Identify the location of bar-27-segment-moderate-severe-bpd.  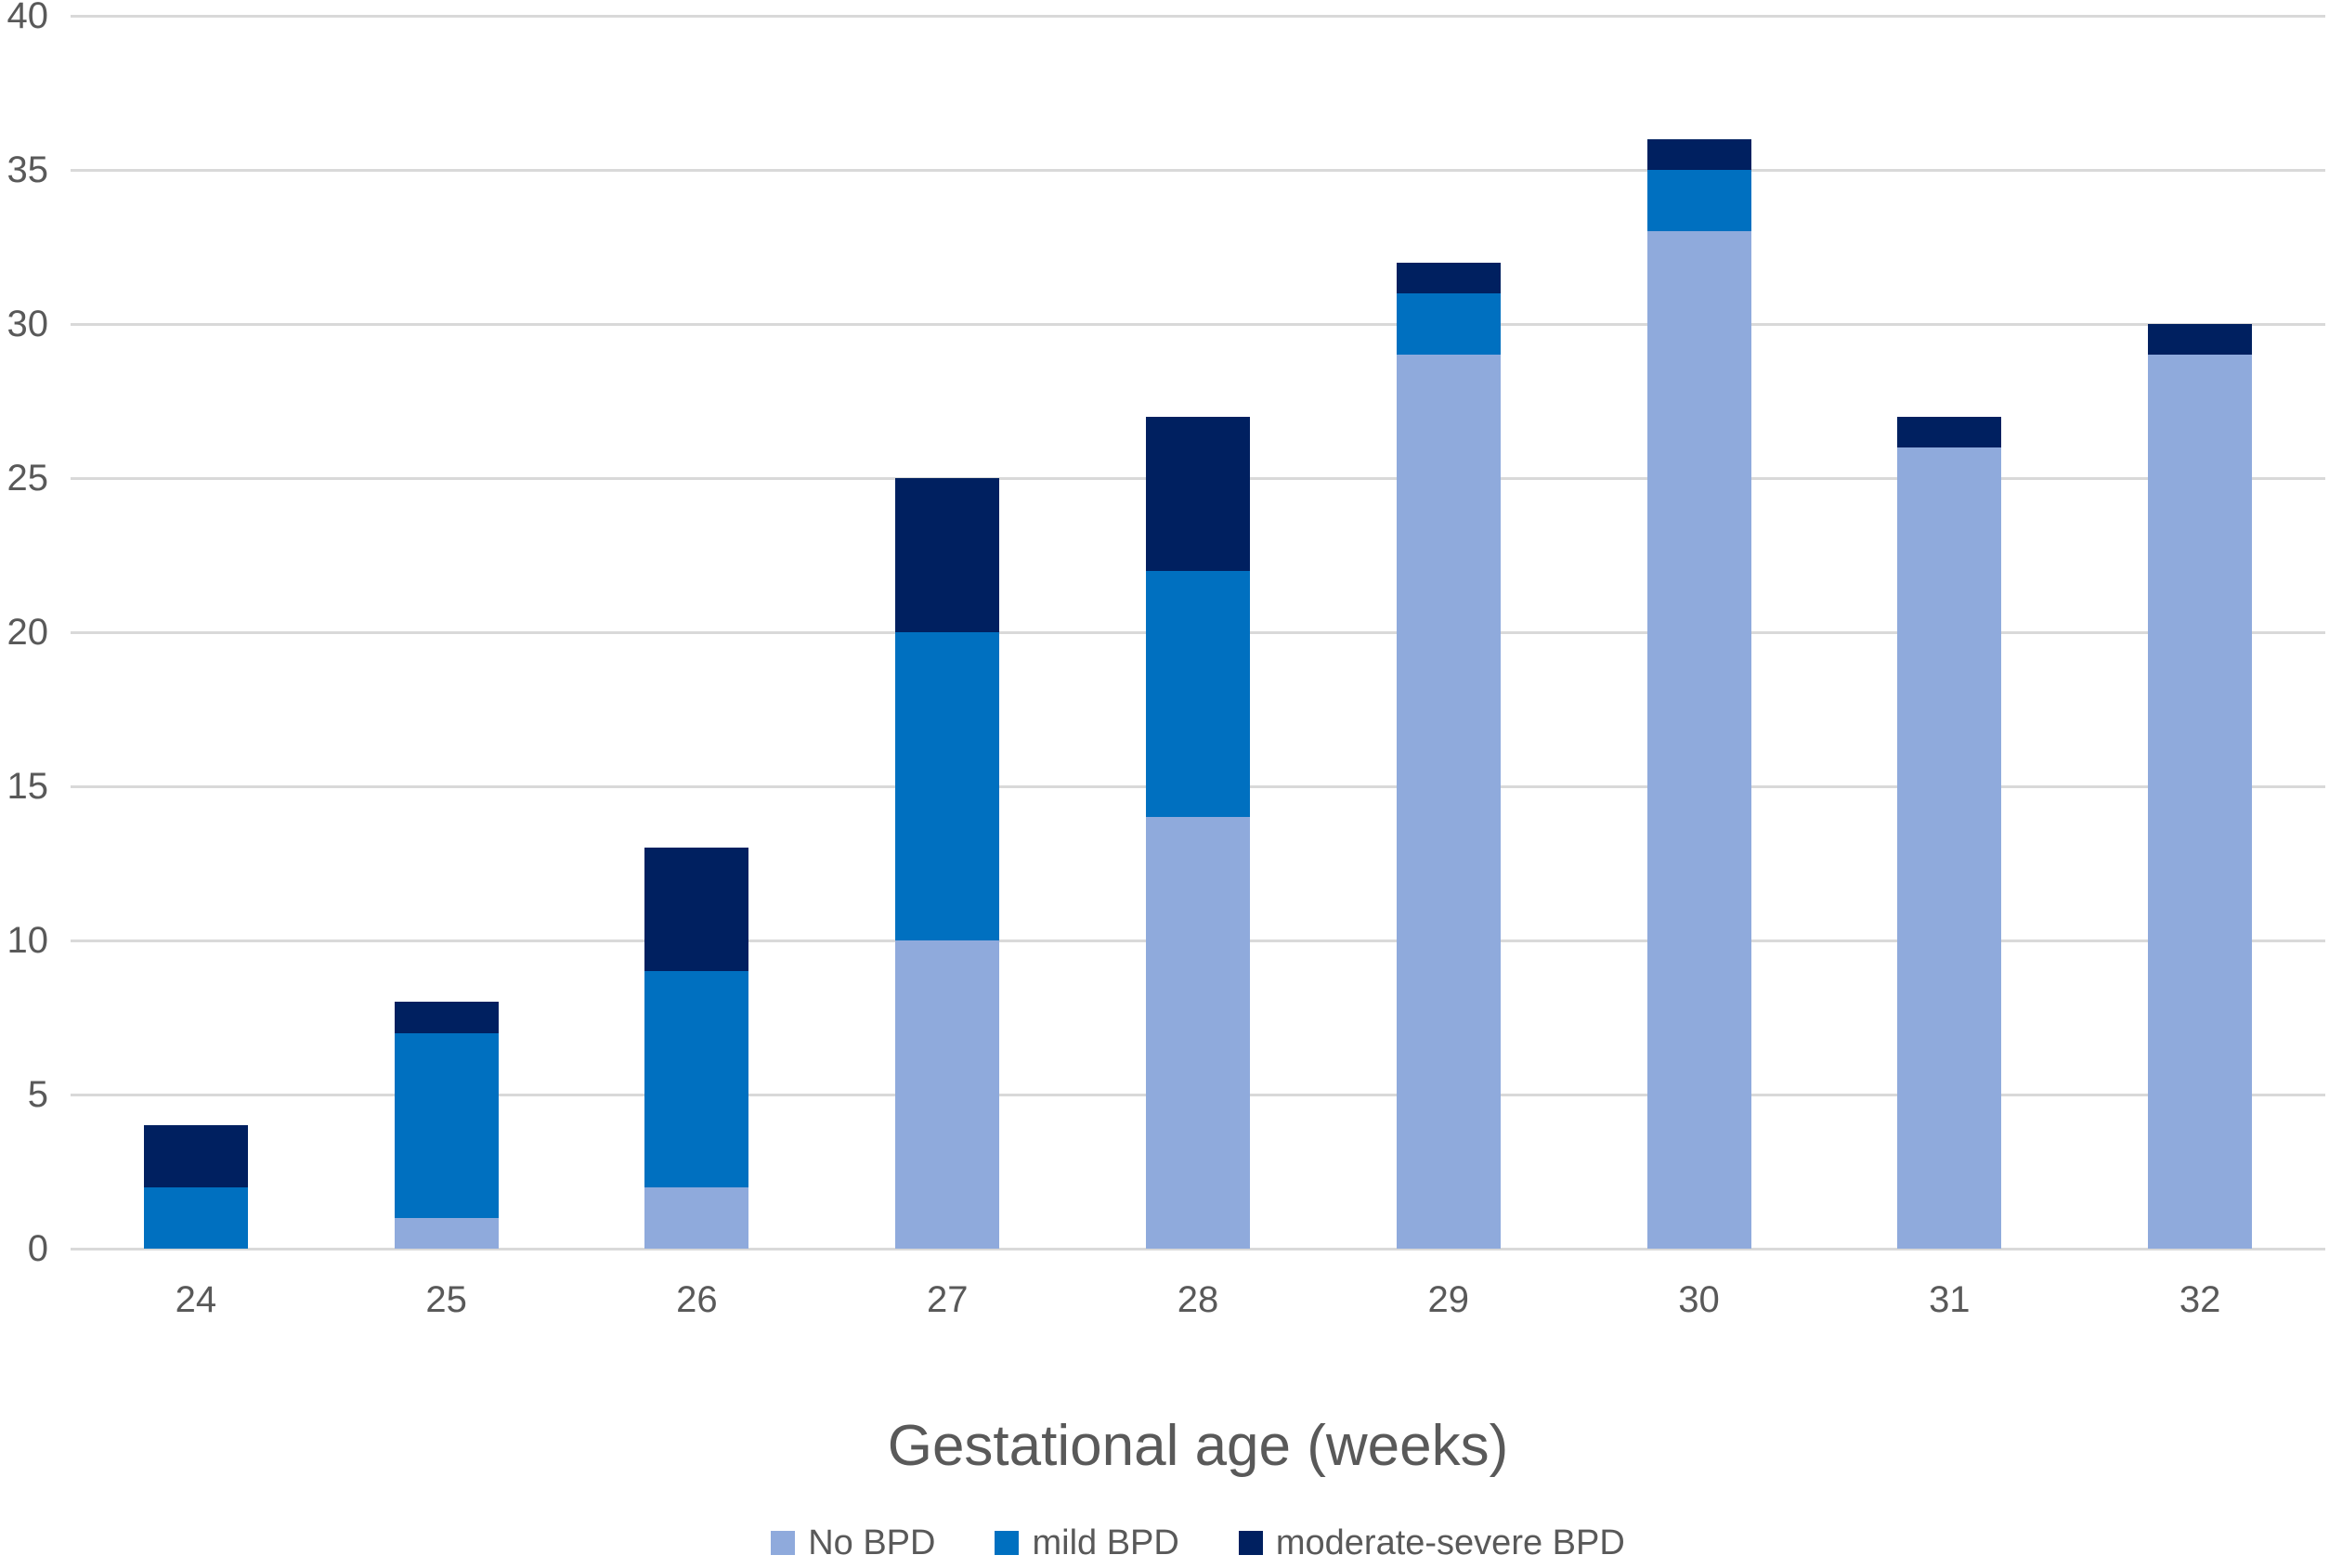
(947, 555).